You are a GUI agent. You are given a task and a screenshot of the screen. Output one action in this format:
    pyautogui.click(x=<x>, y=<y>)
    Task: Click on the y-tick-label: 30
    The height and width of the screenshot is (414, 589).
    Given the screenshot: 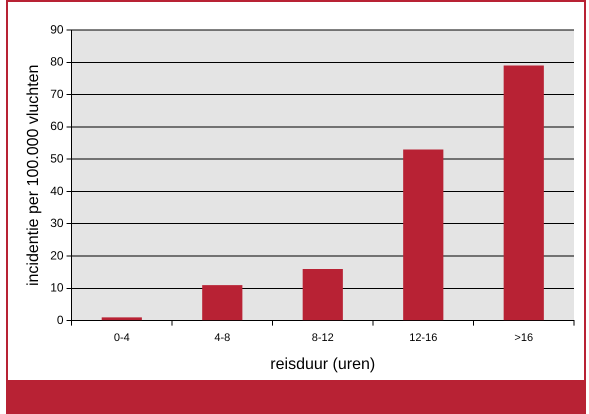 What is the action you would take?
    pyautogui.click(x=57, y=223)
    